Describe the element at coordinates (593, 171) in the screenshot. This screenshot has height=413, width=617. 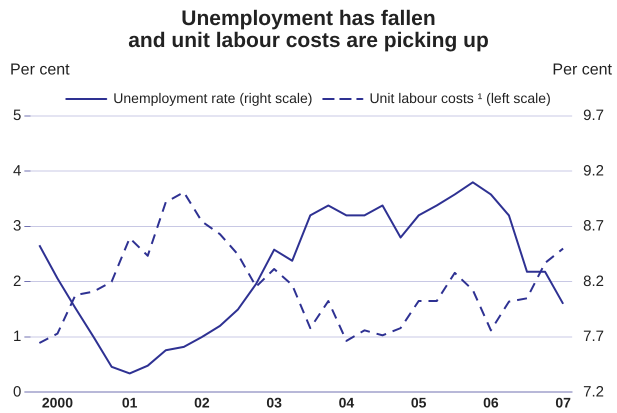
I see `y2-tick-label: 9.2` at that location.